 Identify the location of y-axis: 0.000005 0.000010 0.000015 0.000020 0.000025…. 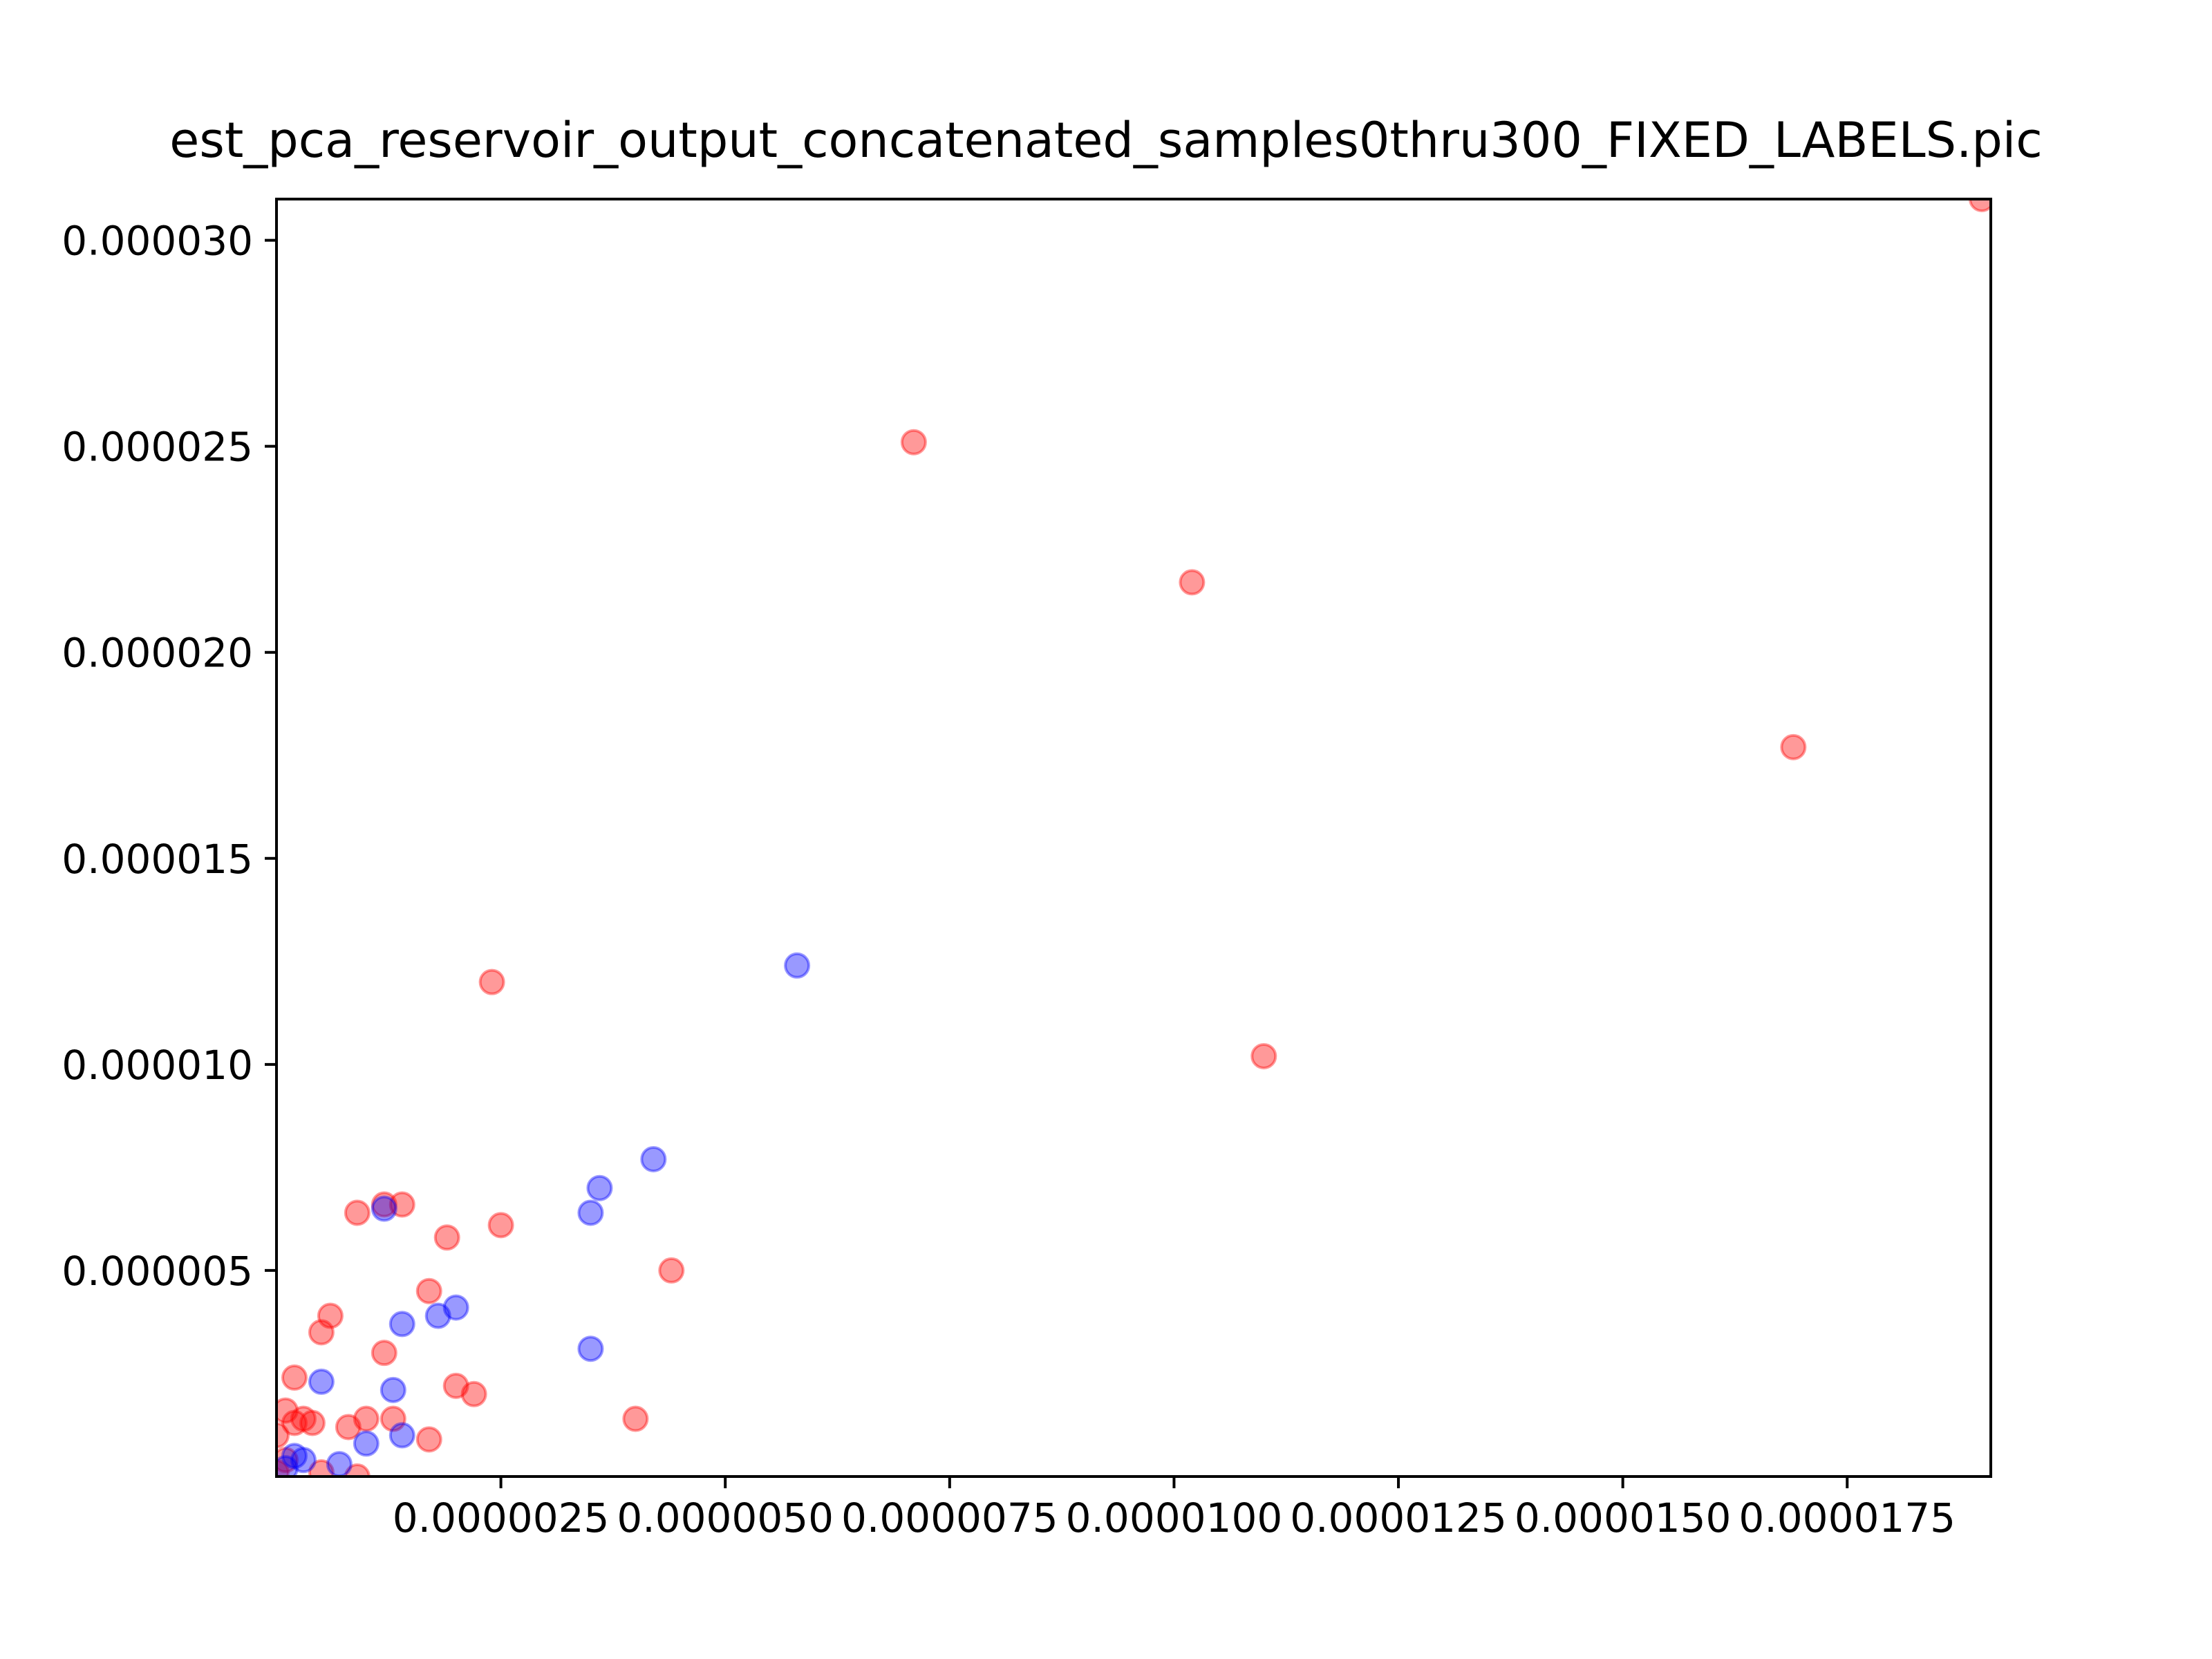
(169, 756).